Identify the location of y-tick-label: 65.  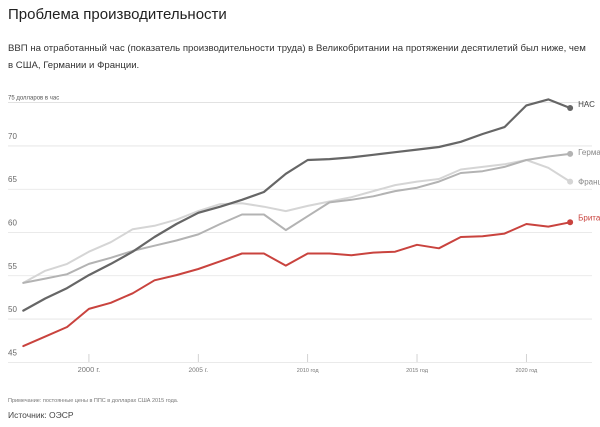
(12, 179).